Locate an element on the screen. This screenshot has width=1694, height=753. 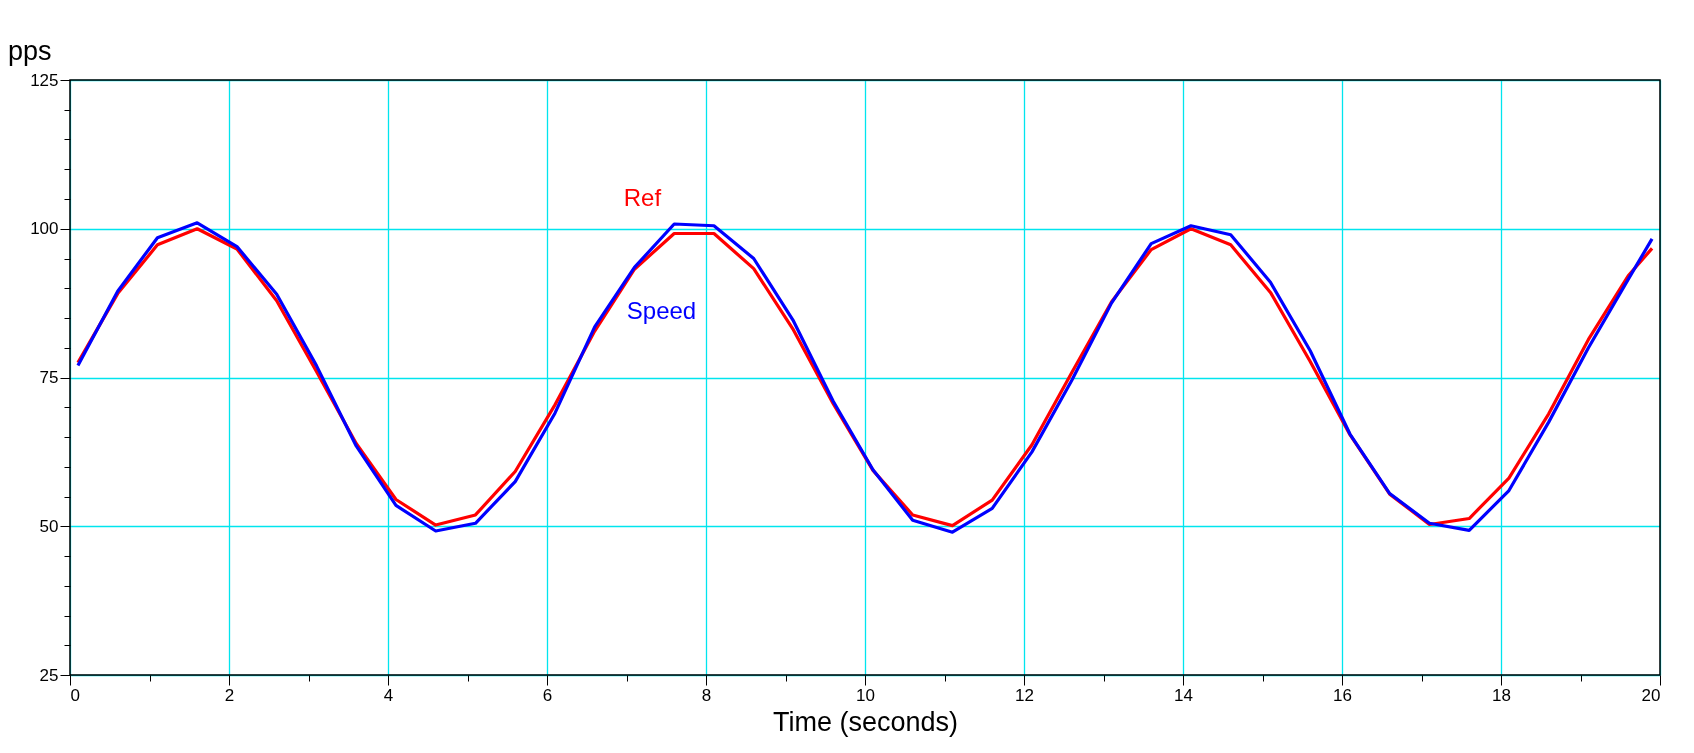
series-label: Speed is located at coordinates (661, 311).